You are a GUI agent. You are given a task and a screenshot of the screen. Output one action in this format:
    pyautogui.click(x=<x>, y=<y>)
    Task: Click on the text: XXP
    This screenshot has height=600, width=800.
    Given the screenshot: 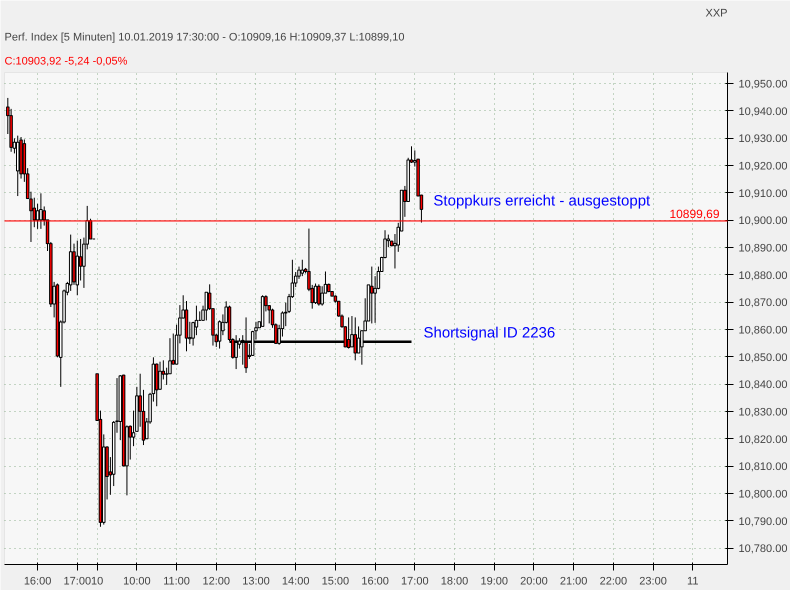 What is the action you would take?
    pyautogui.click(x=716, y=14)
    